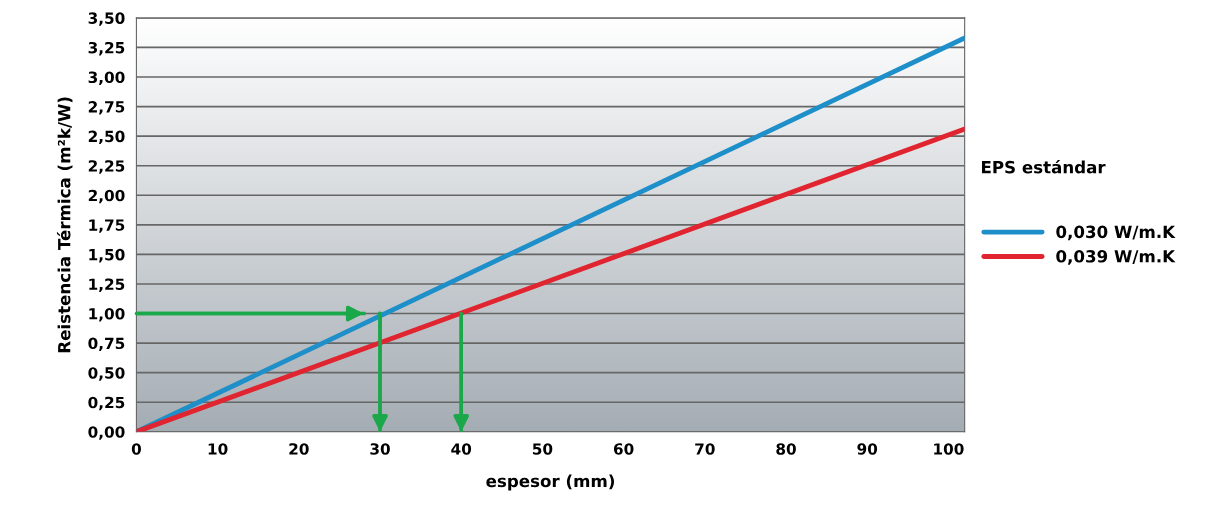  What do you see at coordinates (106, 344) in the screenshot?
I see `y-tick-label: 0,75` at bounding box center [106, 344].